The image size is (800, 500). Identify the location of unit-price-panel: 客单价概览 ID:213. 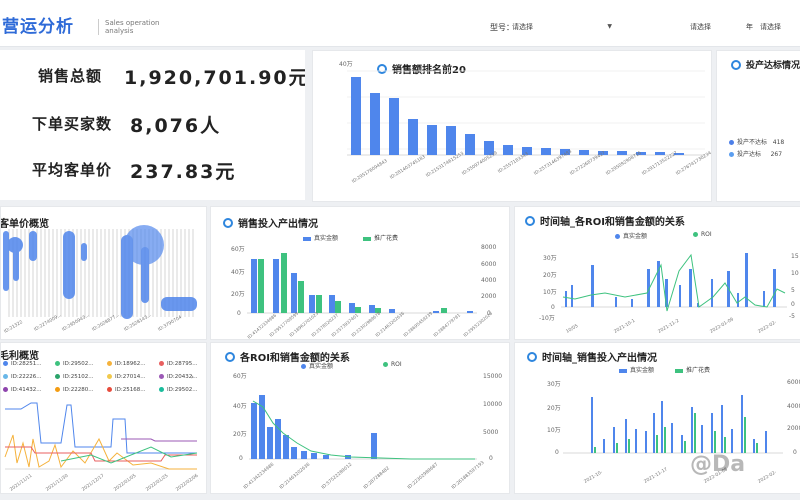
(103, 273).